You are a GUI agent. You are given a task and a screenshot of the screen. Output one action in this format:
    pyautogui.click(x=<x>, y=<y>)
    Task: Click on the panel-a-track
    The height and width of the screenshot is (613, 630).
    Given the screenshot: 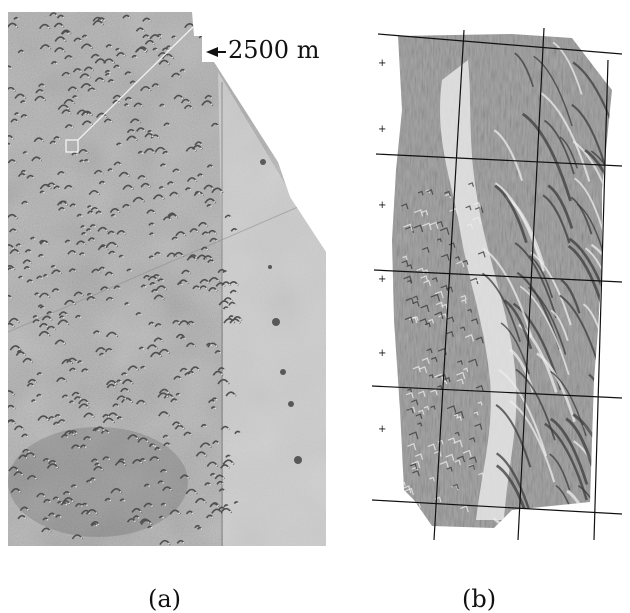 What is the action you would take?
    pyautogui.click(x=153, y=269)
    